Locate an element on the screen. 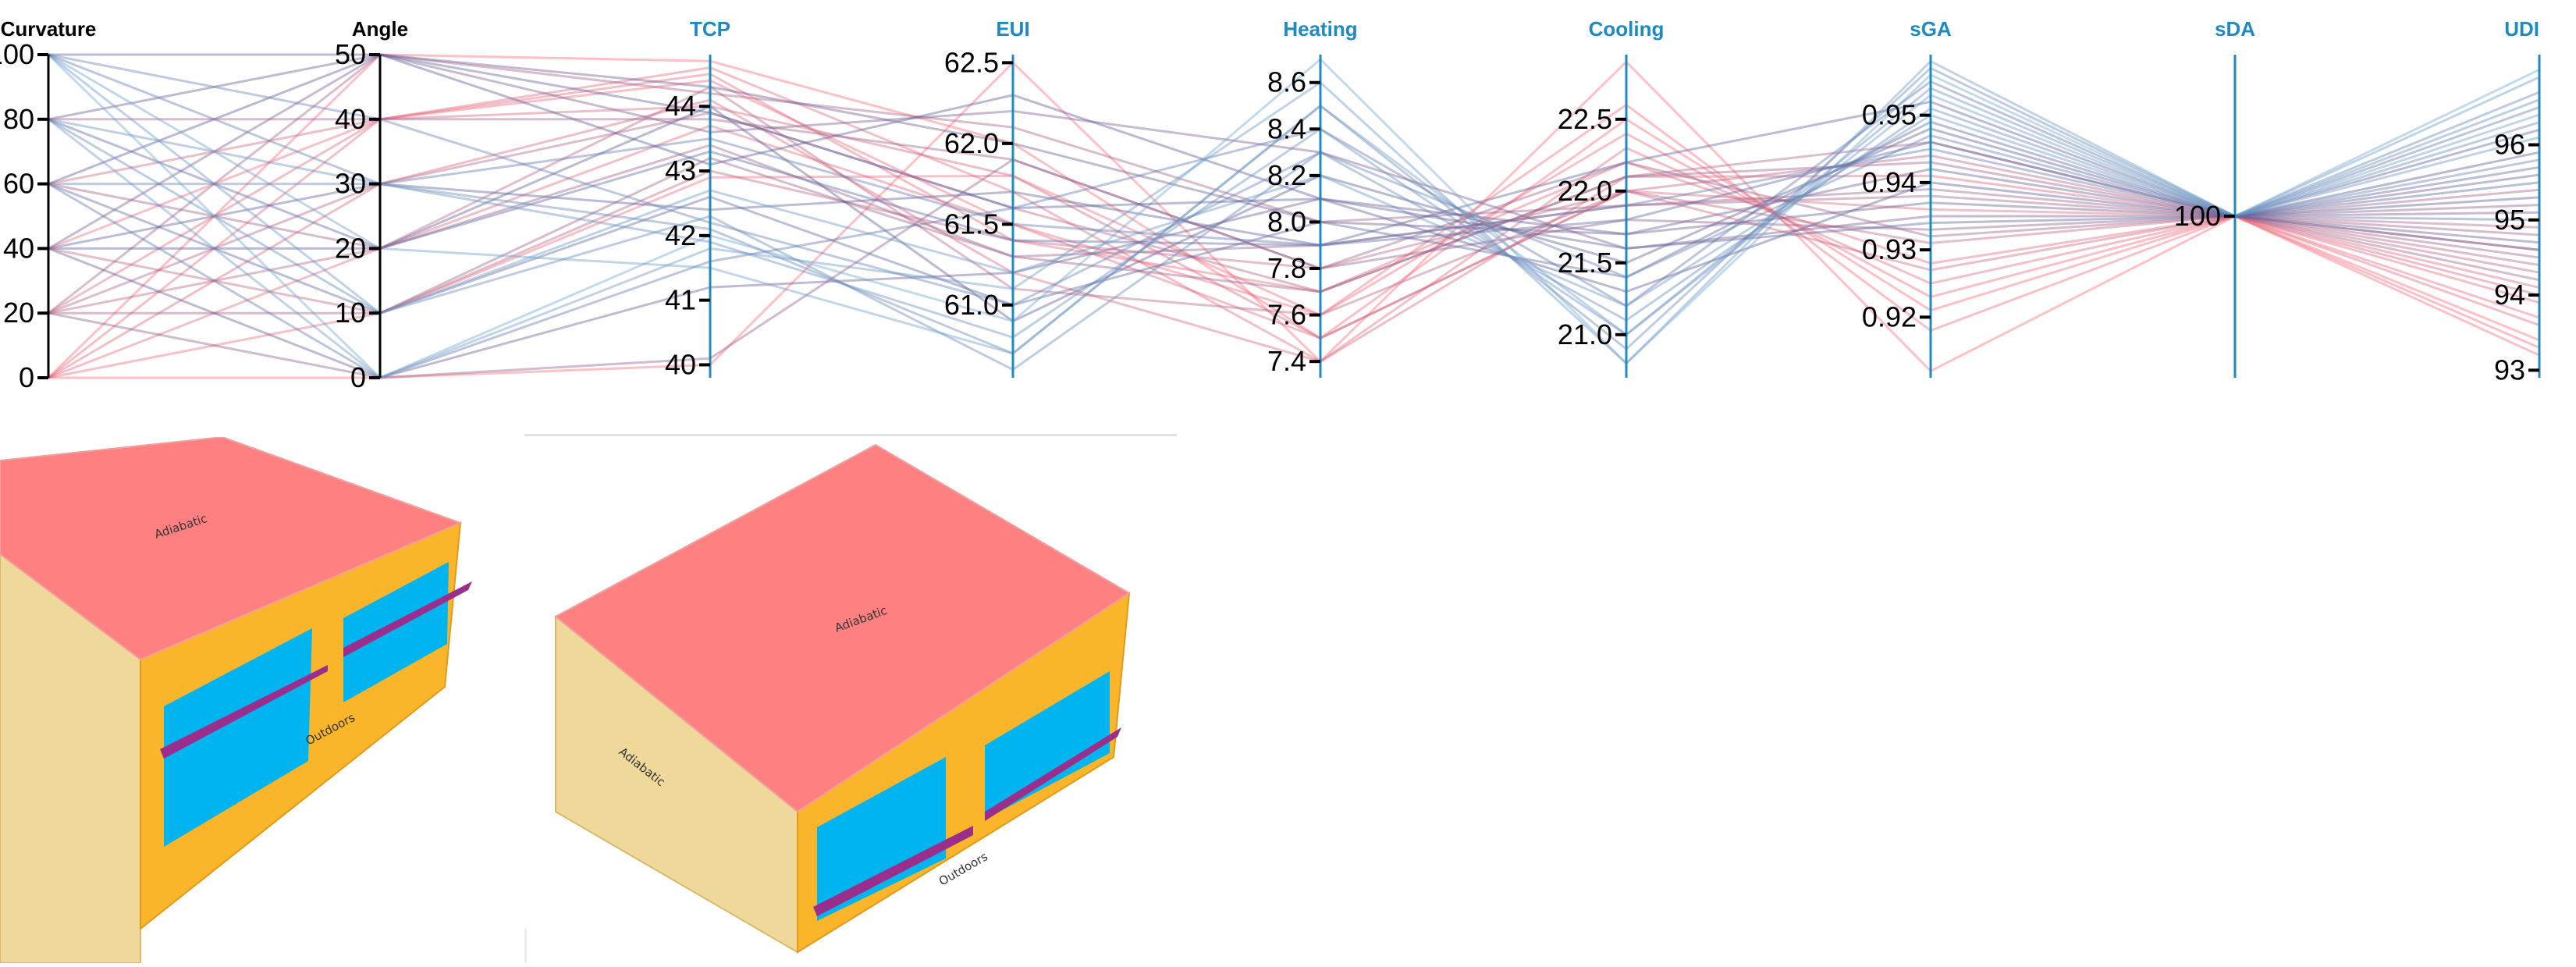 The image size is (2576, 967). tick-label: 61.0 is located at coordinates (972, 305).